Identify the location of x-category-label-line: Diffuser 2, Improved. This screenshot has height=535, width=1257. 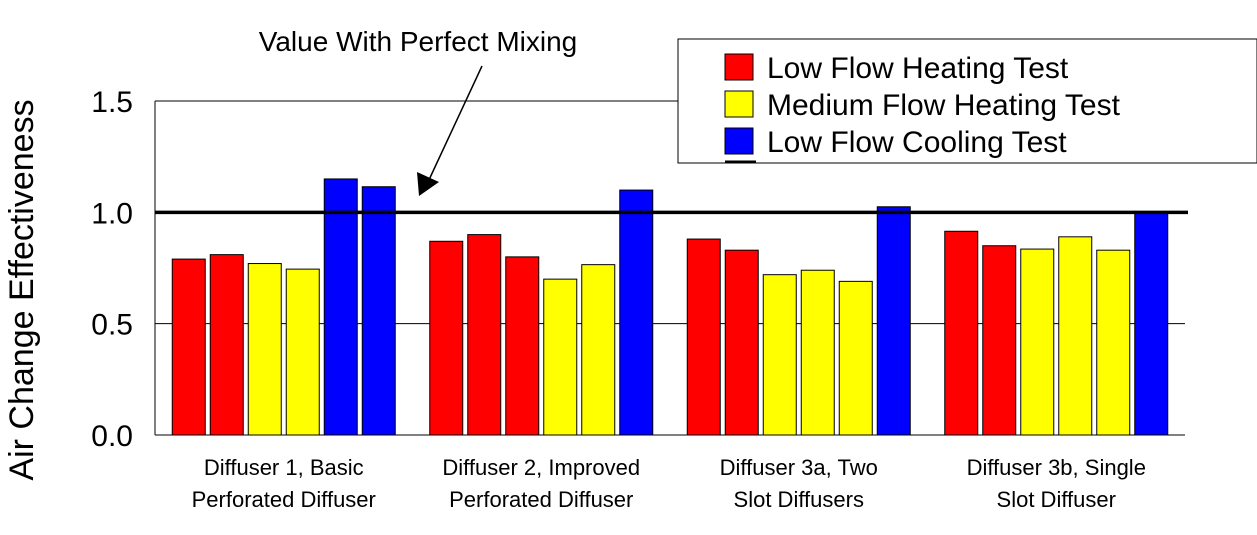
(541, 467).